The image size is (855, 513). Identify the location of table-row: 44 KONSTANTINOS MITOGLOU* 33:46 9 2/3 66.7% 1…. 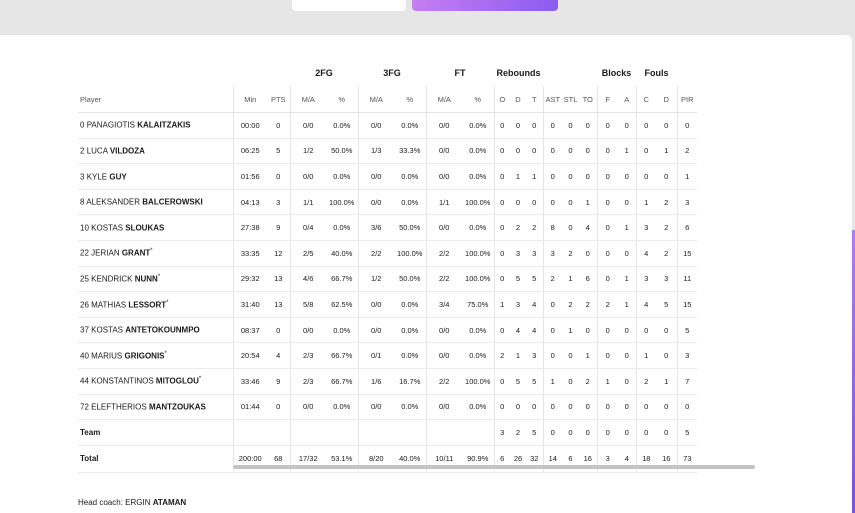
(387, 381).